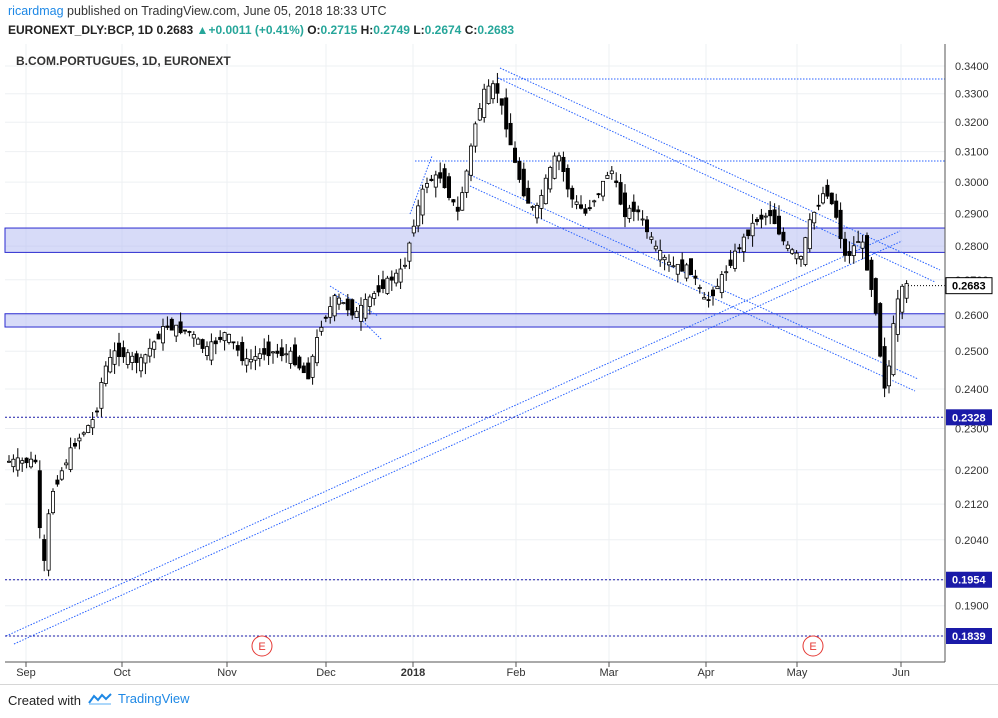  I want to click on event-marker-label: E, so click(261, 647).